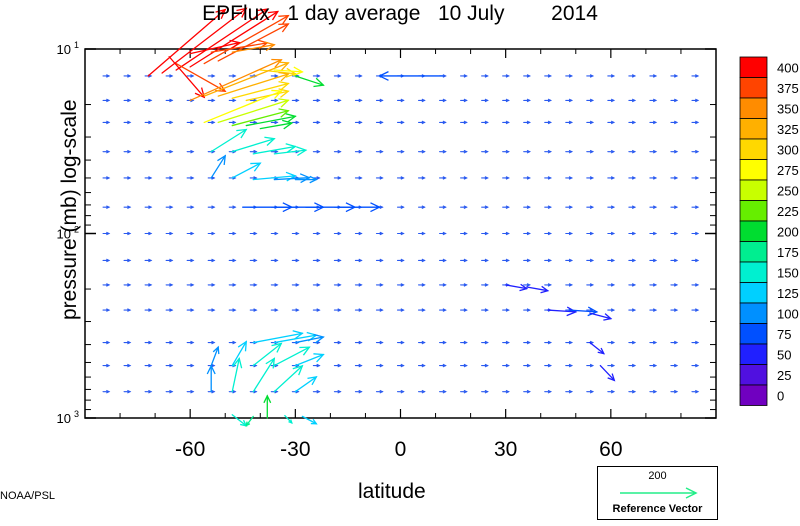  What do you see at coordinates (305, 351) in the screenshot?
I see `flux-vector-44-head` at bounding box center [305, 351].